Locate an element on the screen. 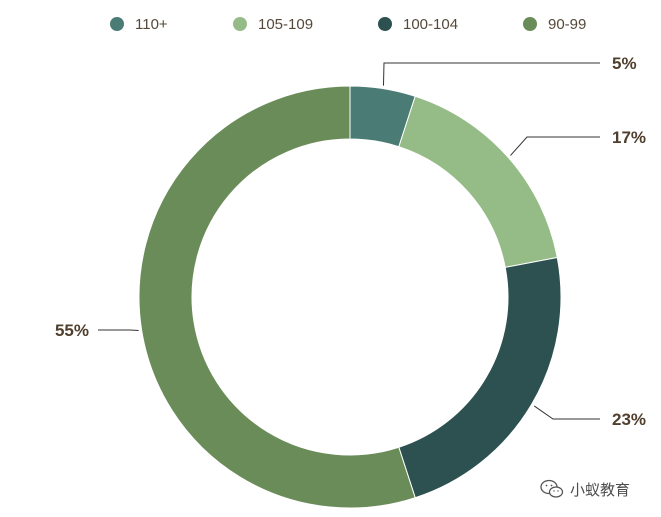 Image resolution: width=661 pixels, height=517 pixels. watermark: 小蚁教育 is located at coordinates (585, 489).